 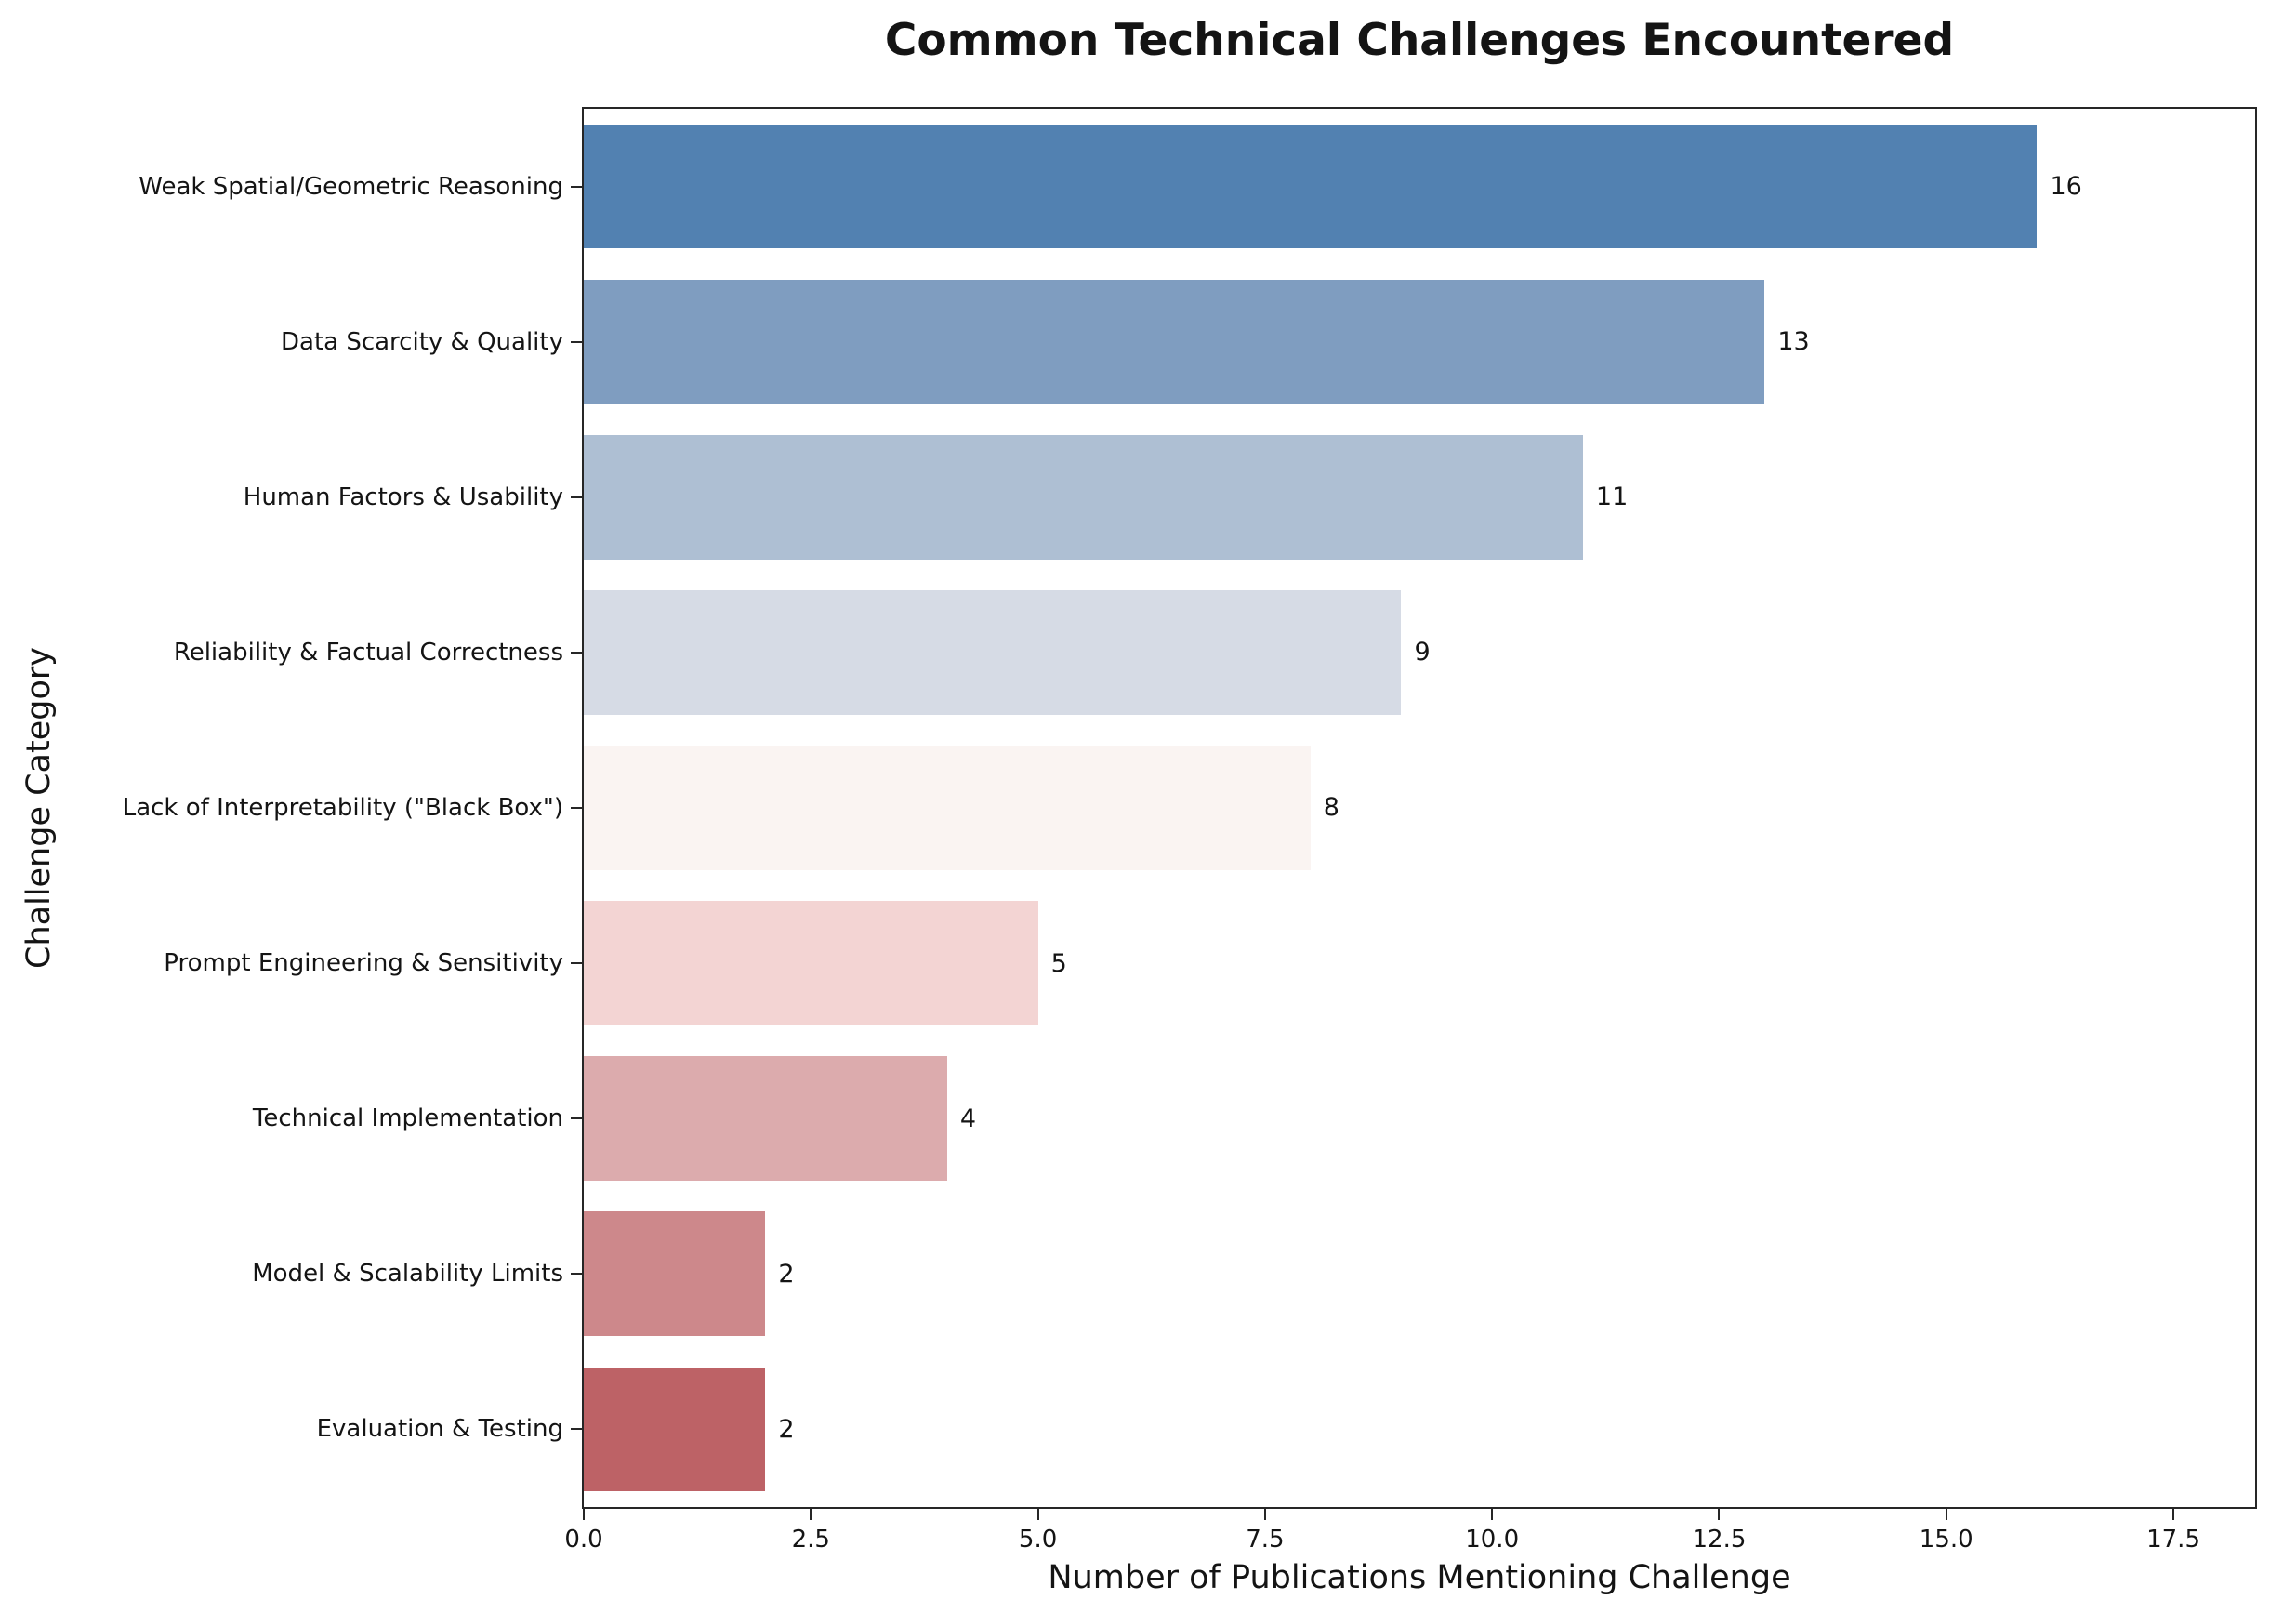 What do you see at coordinates (1493, 1540) in the screenshot?
I see `x-tick-label: 10.0` at bounding box center [1493, 1540].